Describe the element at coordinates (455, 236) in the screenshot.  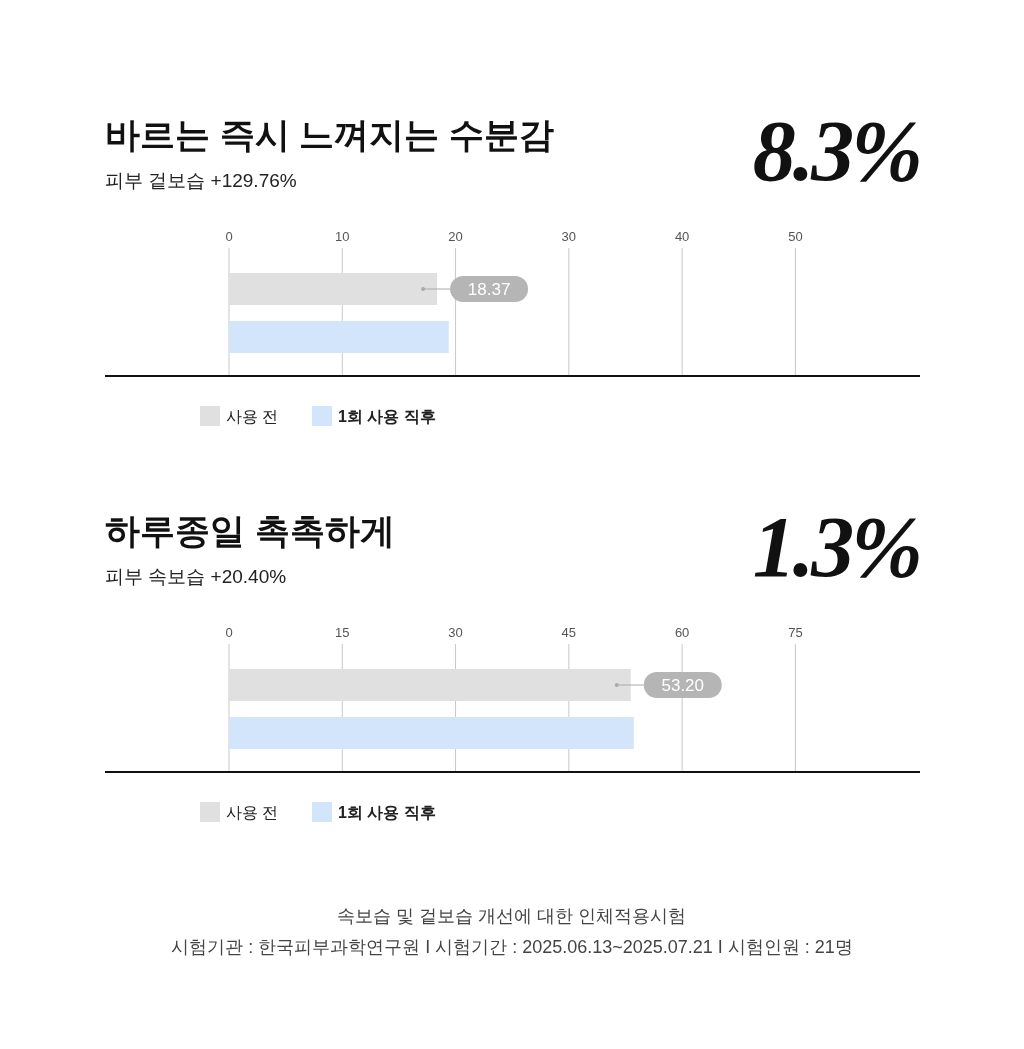
I see `x-tick-label: 20` at that location.